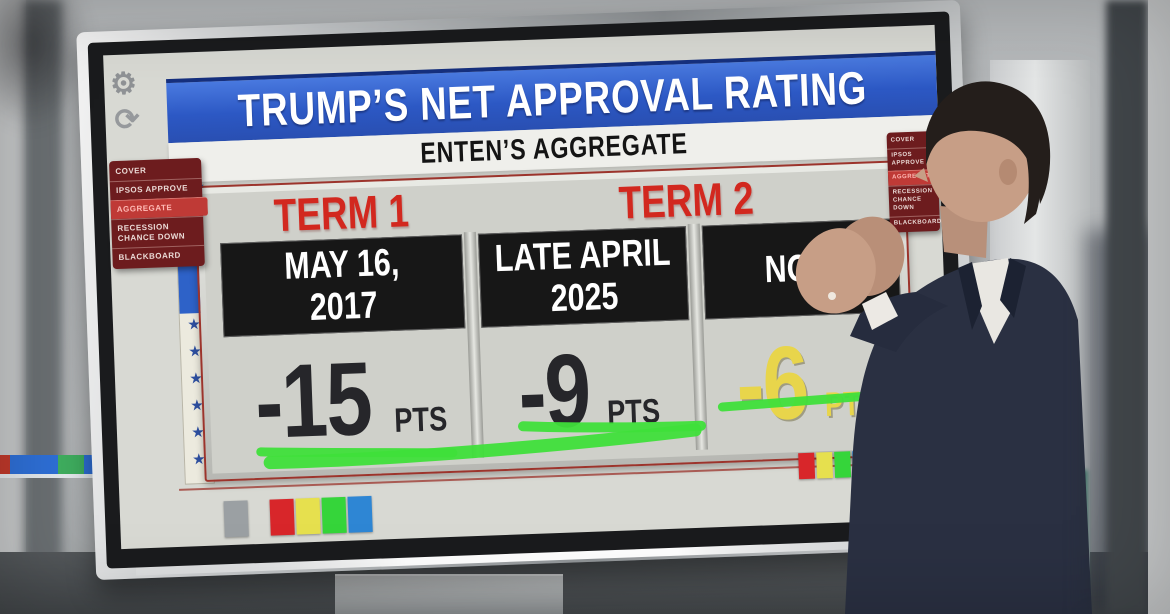 Image resolution: width=1170 pixels, height=614 pixels. Describe the element at coordinates (801, 269) in the screenshot. I see `period-header: NOW` at that location.